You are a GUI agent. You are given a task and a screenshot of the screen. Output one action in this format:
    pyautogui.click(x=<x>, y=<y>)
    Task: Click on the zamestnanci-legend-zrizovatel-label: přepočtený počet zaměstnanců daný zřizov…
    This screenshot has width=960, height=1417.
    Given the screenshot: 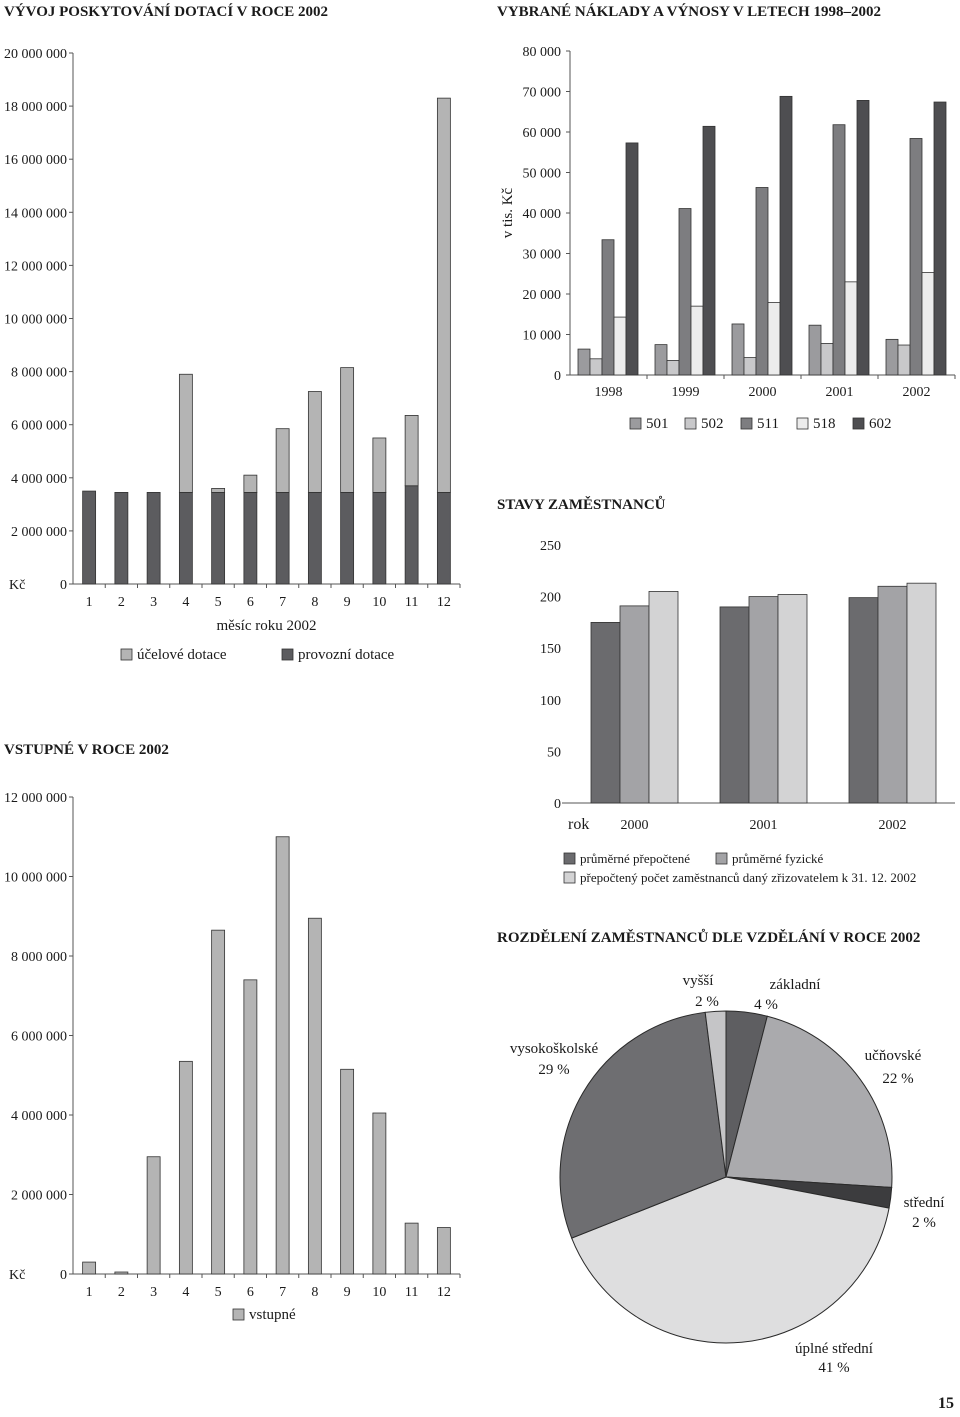 What is the action you would take?
    pyautogui.click(x=748, y=877)
    